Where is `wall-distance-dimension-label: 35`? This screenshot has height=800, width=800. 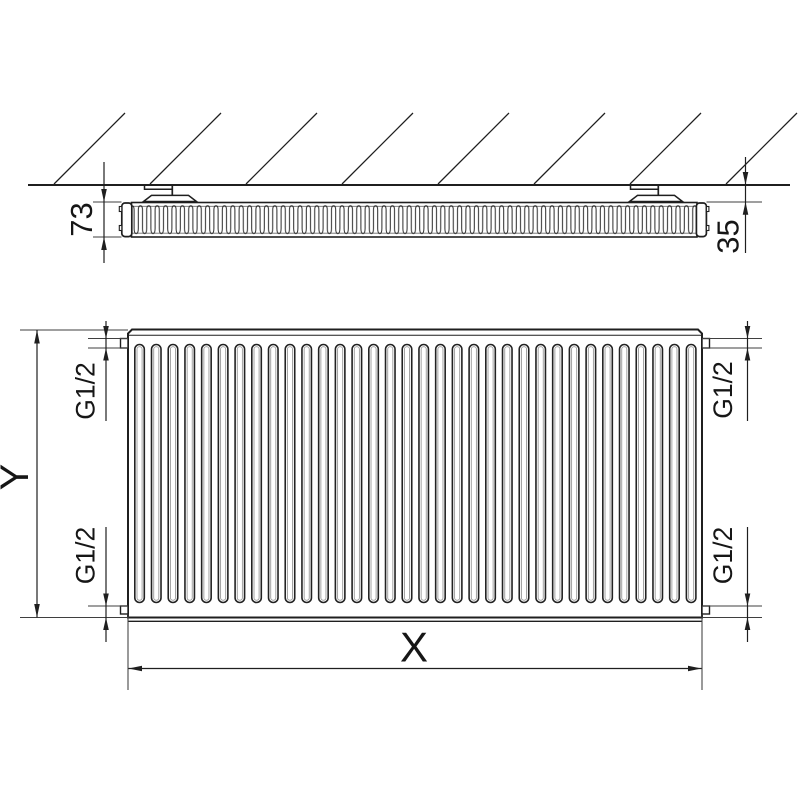 wall-distance-dimension-label: 35 is located at coordinates (728, 236).